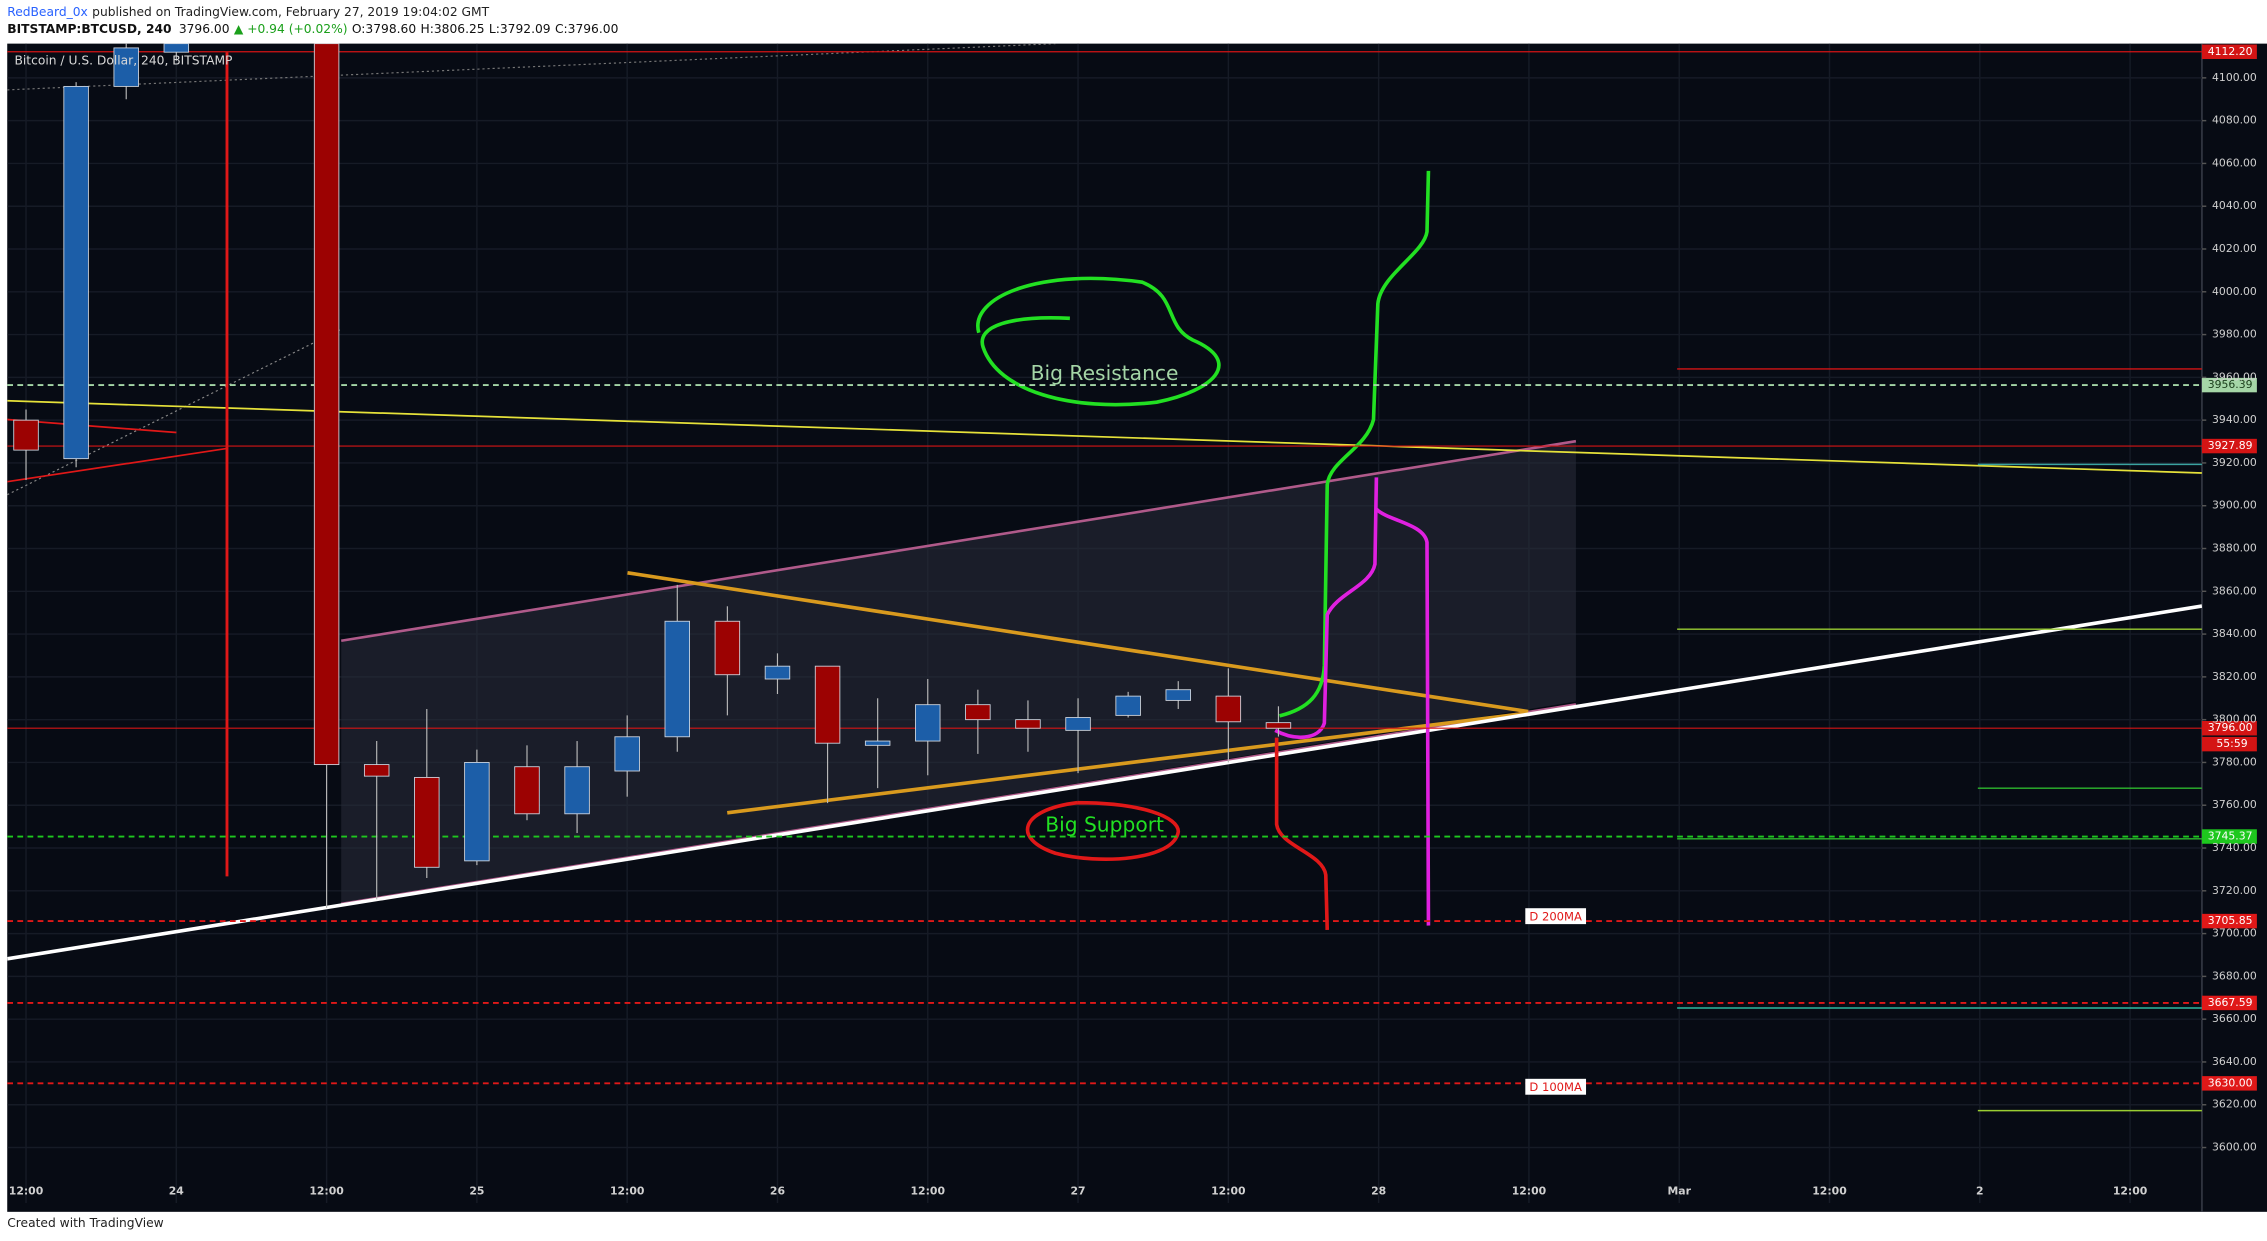 Image resolution: width=2267 pixels, height=1241 pixels. Describe the element at coordinates (2234, 676) in the screenshot. I see `y-tick-label: 3820.00` at that location.